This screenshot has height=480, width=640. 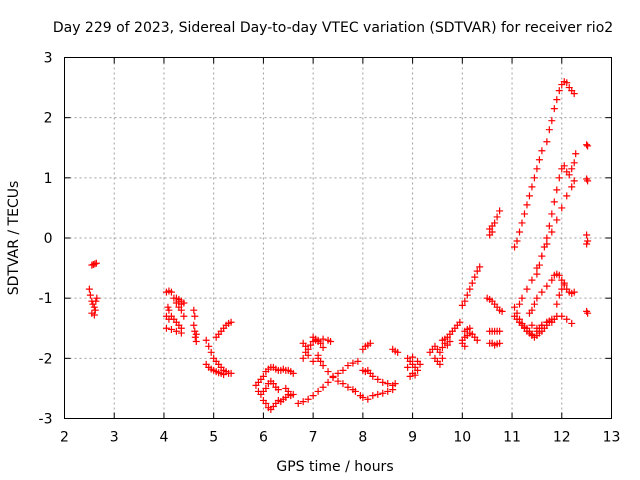 What do you see at coordinates (48, 59) in the screenshot?
I see `y-tick-label: 3` at bounding box center [48, 59].